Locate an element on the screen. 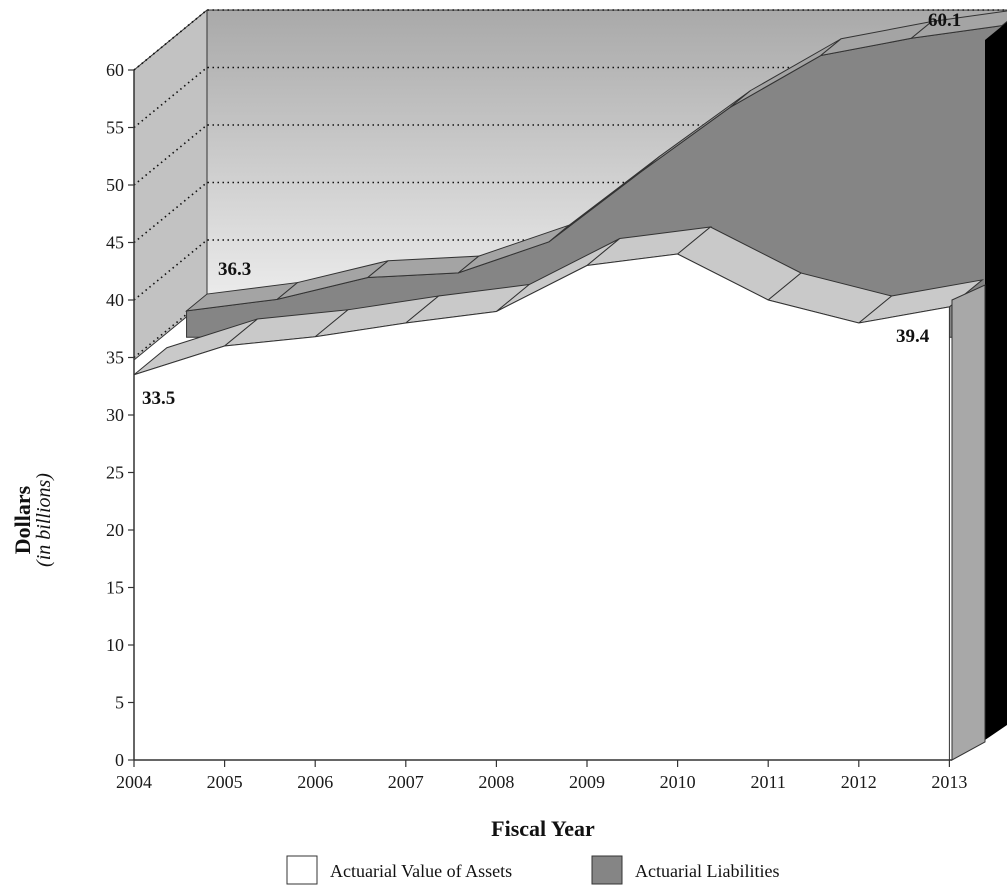 The image size is (1007, 888). x-tick-label-2006: 2006 is located at coordinates (315, 782).